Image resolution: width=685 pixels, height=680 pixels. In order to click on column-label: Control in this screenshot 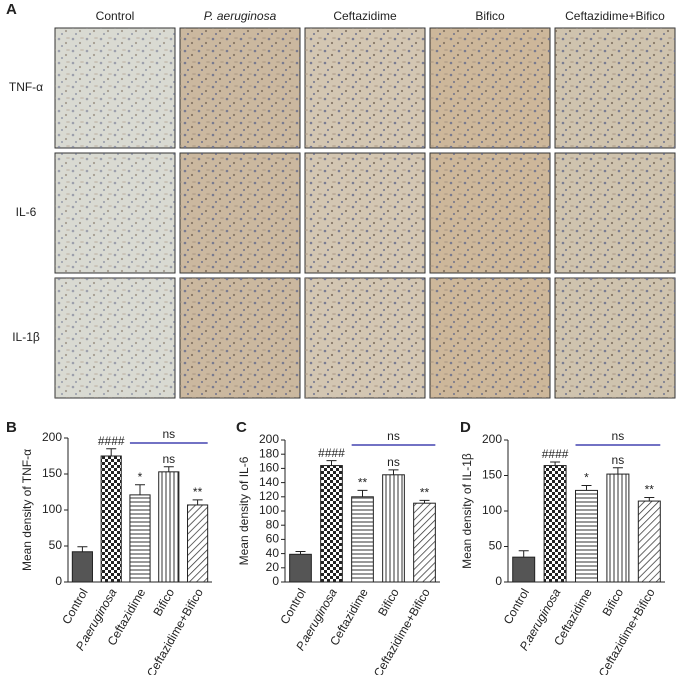, I will do `click(115, 16)`.